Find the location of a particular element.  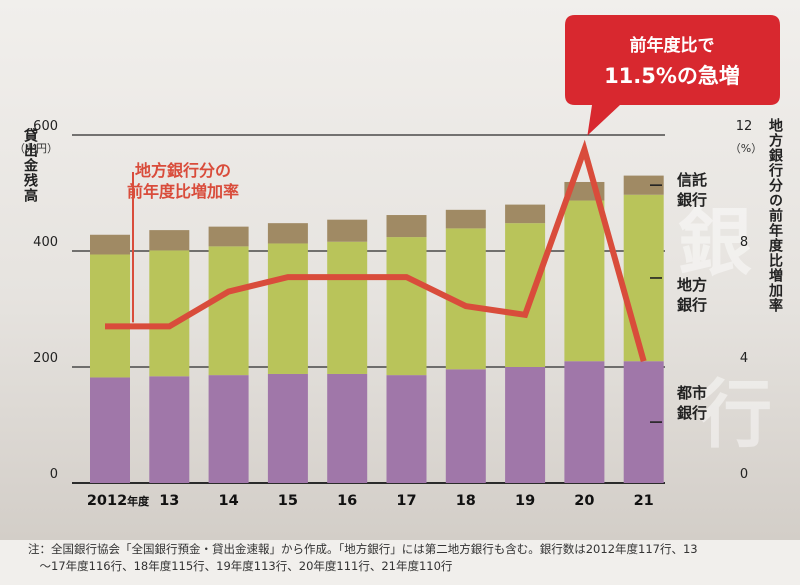

bar-都市銀行-14 is located at coordinates (228, 429).